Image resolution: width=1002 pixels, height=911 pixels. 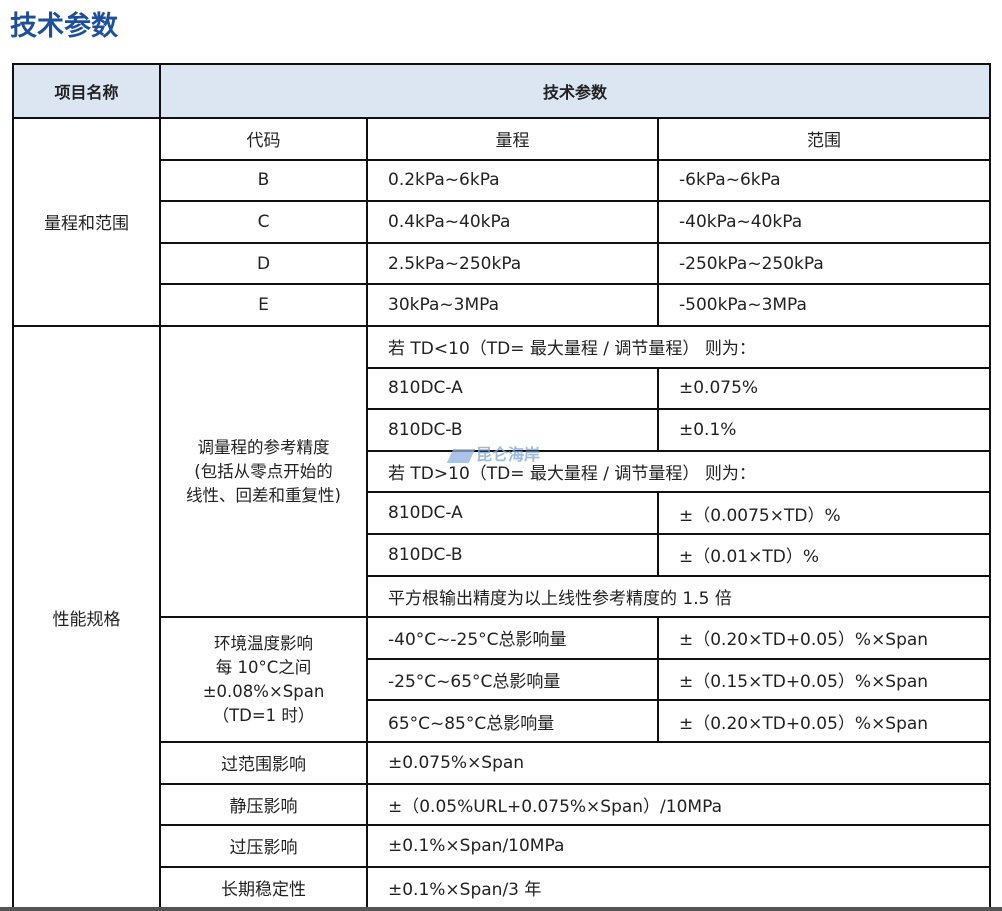 I want to click on table-row: B 0.2kPa~6kPa -6kPa~6kPa, so click(x=502, y=180).